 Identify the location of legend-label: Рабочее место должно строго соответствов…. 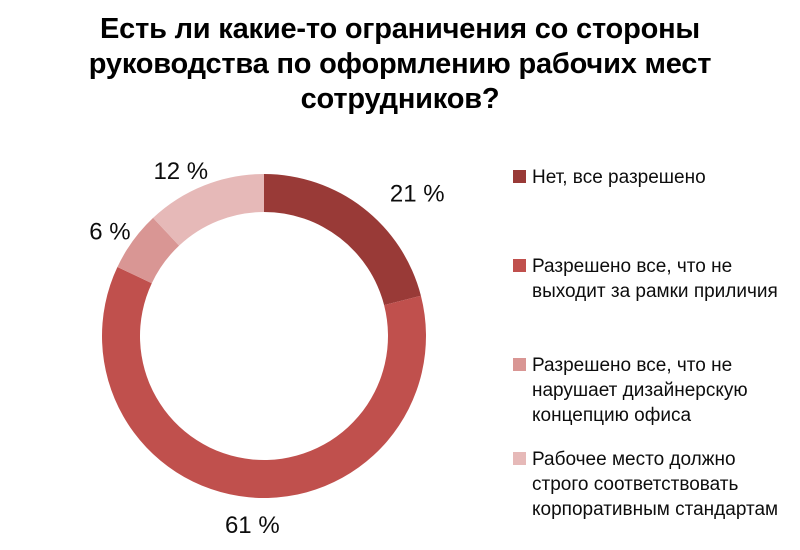
(655, 484).